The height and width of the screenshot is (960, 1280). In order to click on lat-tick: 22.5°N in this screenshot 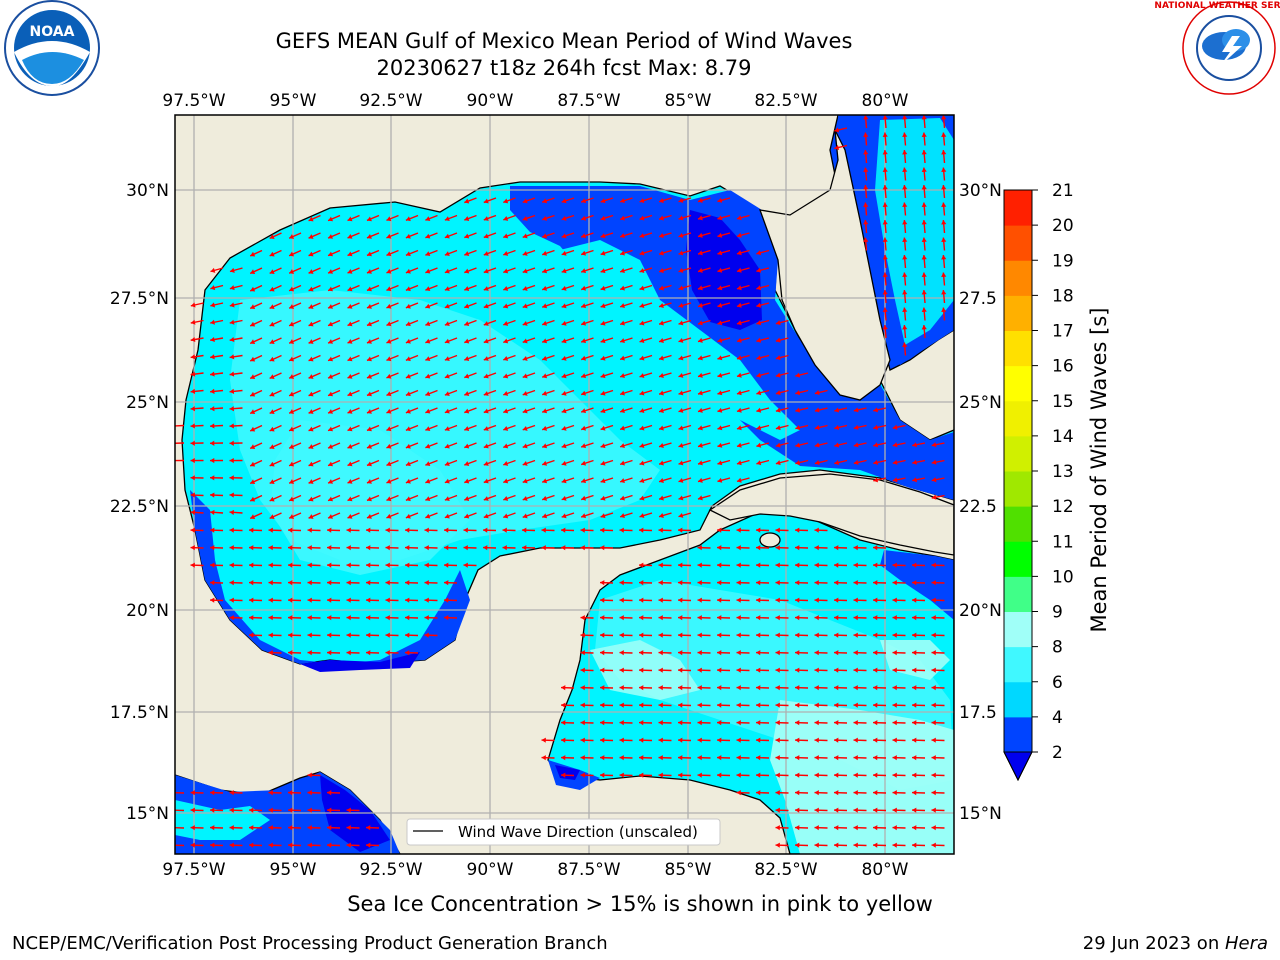, I will do `click(139, 507)`.